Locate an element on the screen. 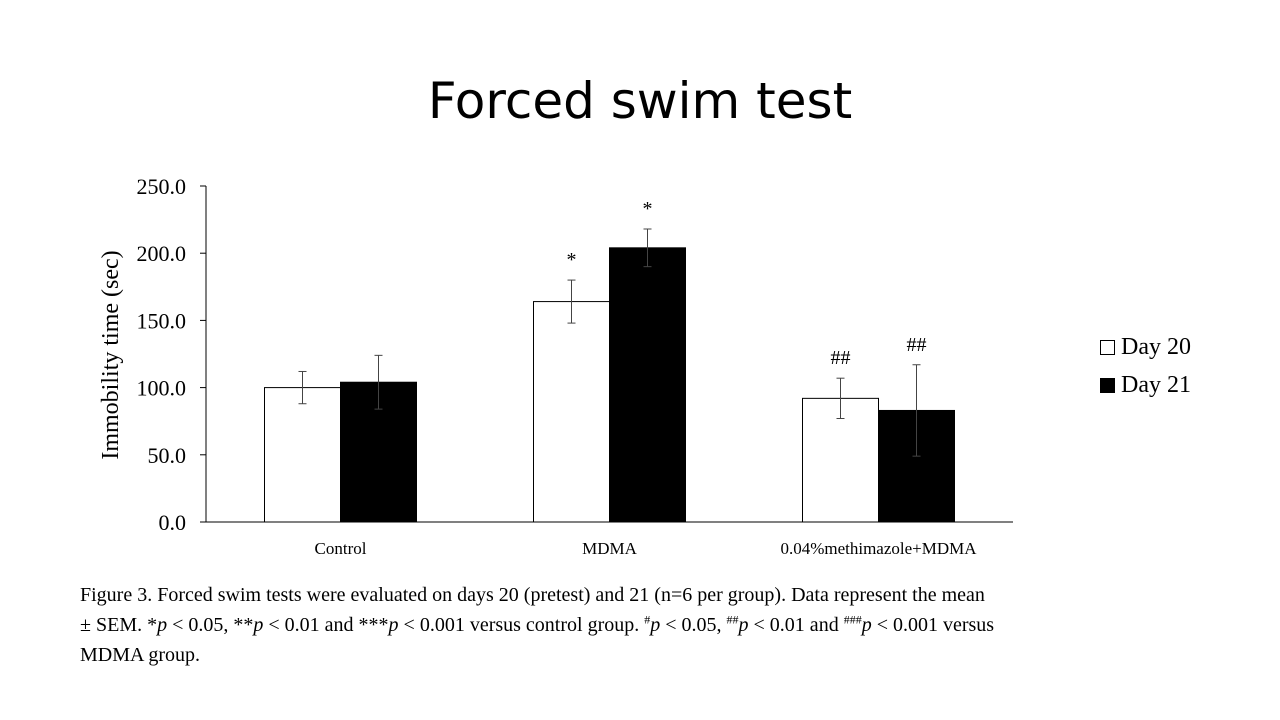 The width and height of the screenshot is (1280, 720). caption-text: < 0.001 versus control group. is located at coordinates (521, 625).